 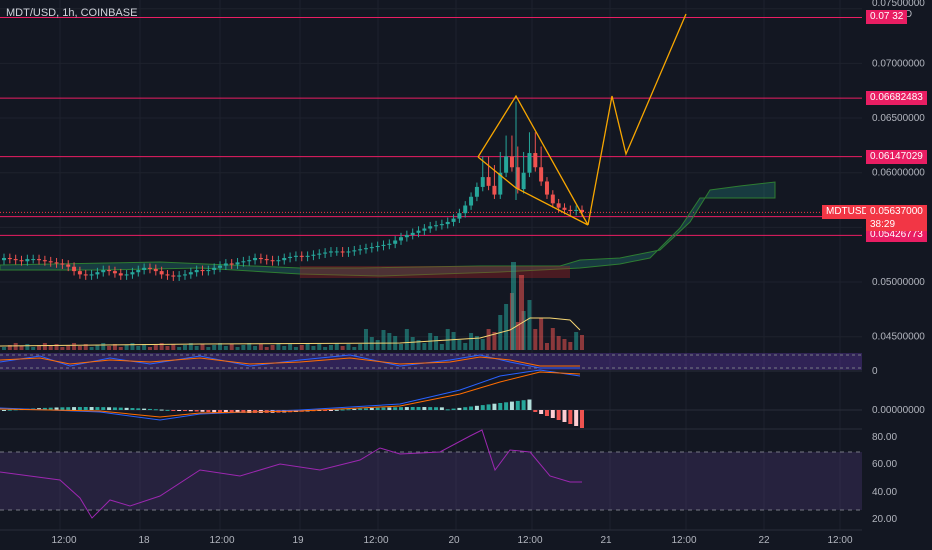 I want to click on cloud-area, so click(x=388, y=229).